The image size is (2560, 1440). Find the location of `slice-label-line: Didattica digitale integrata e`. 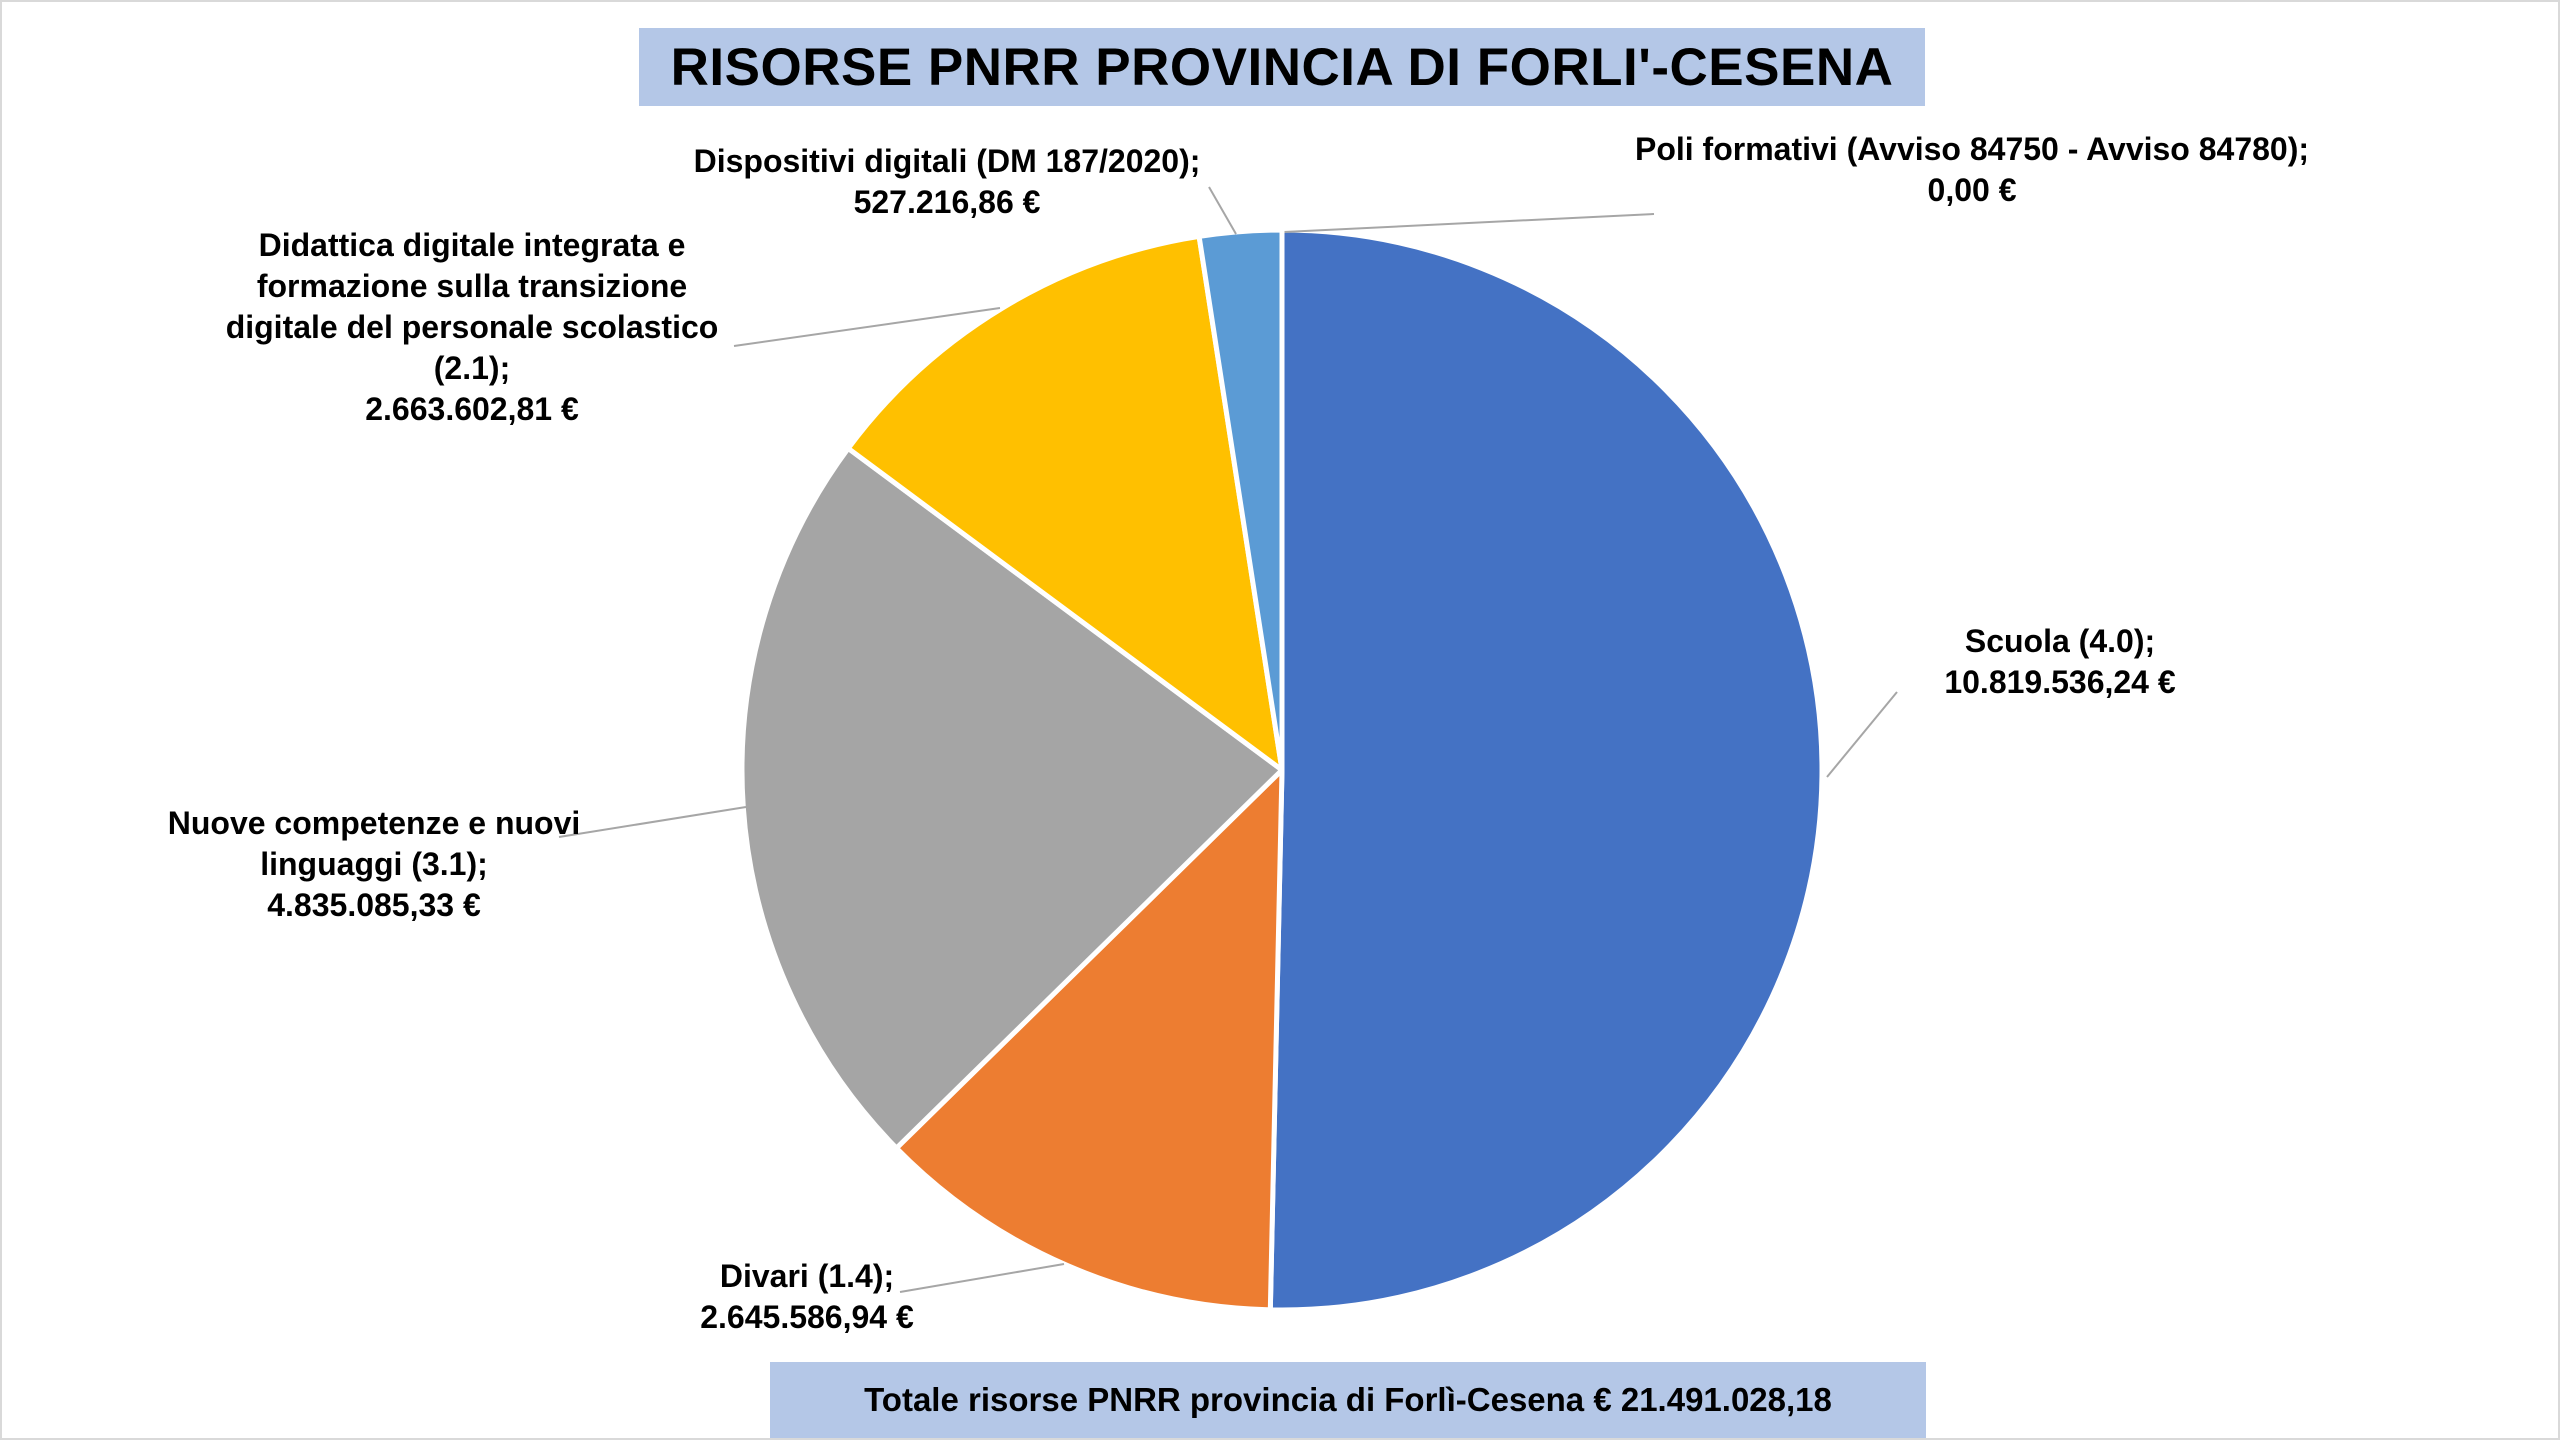

slice-label-line: Didattica digitale integrata e is located at coordinates (472, 245).